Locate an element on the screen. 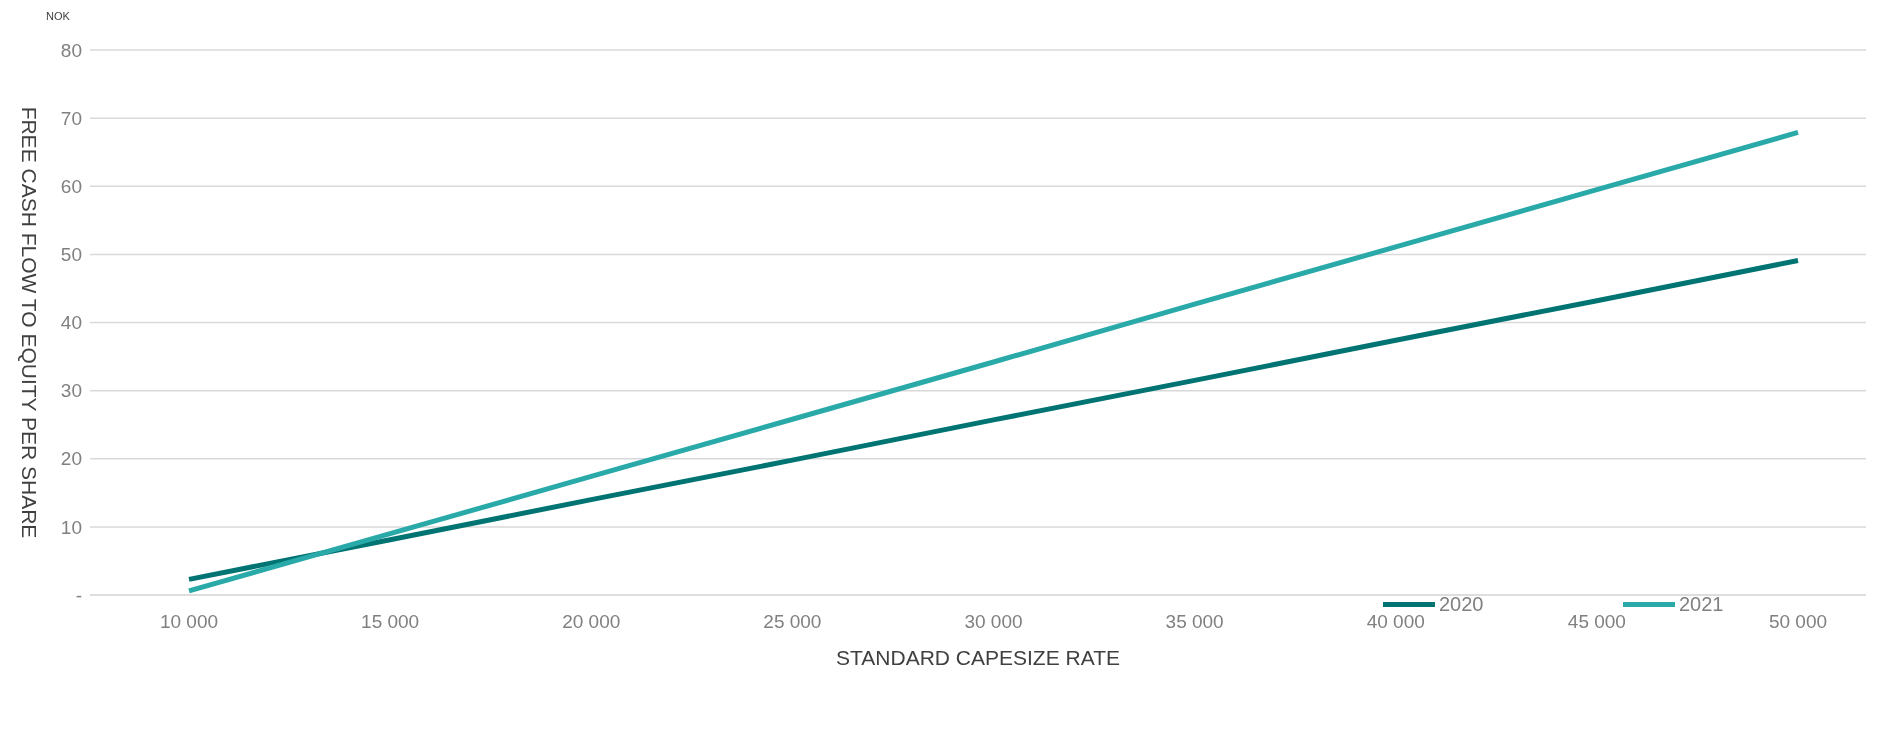 The width and height of the screenshot is (1892, 731). x-tick-label: 10 000 is located at coordinates (189, 622).